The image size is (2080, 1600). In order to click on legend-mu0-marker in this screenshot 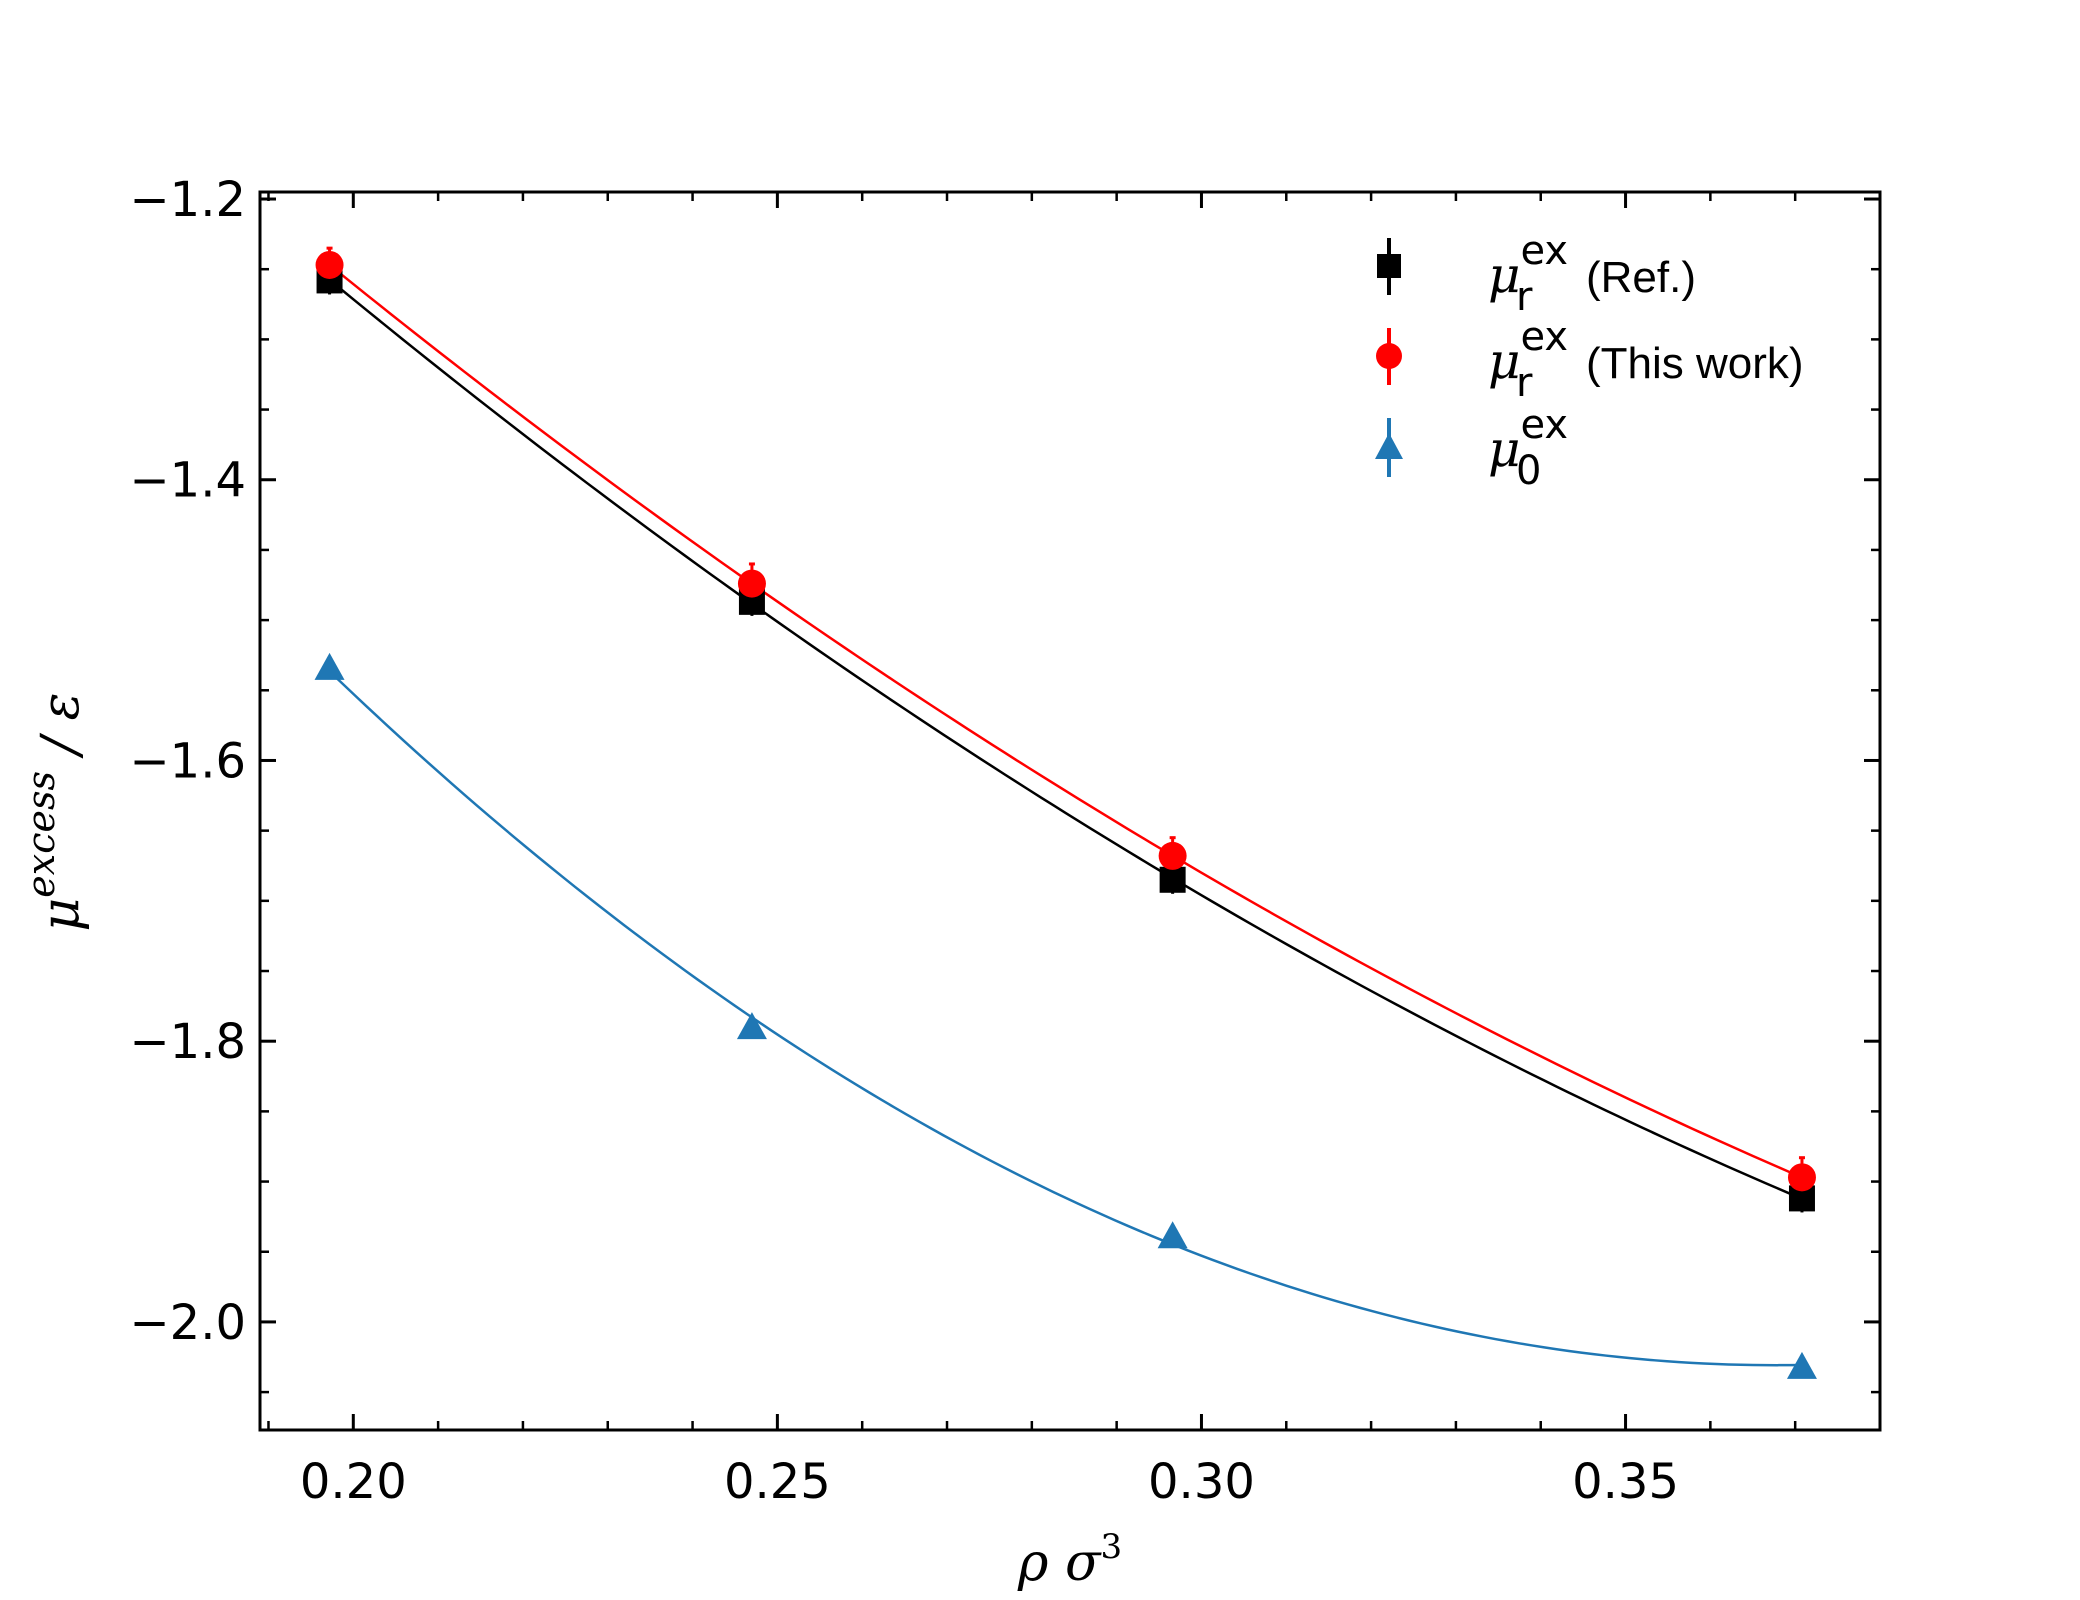, I will do `click(1389, 446)`.